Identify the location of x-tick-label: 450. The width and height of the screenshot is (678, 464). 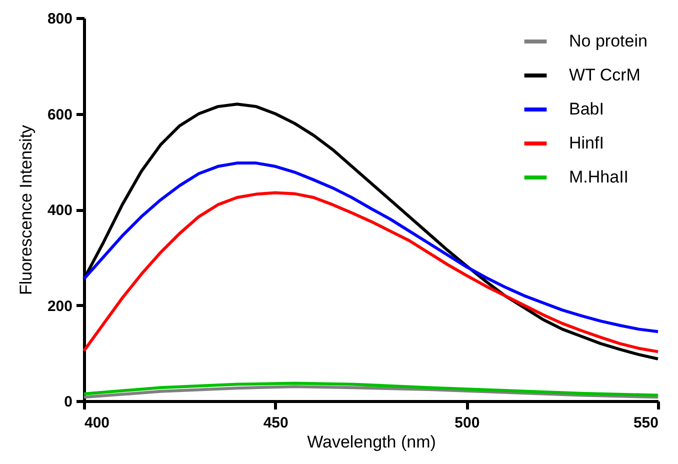
(275, 423).